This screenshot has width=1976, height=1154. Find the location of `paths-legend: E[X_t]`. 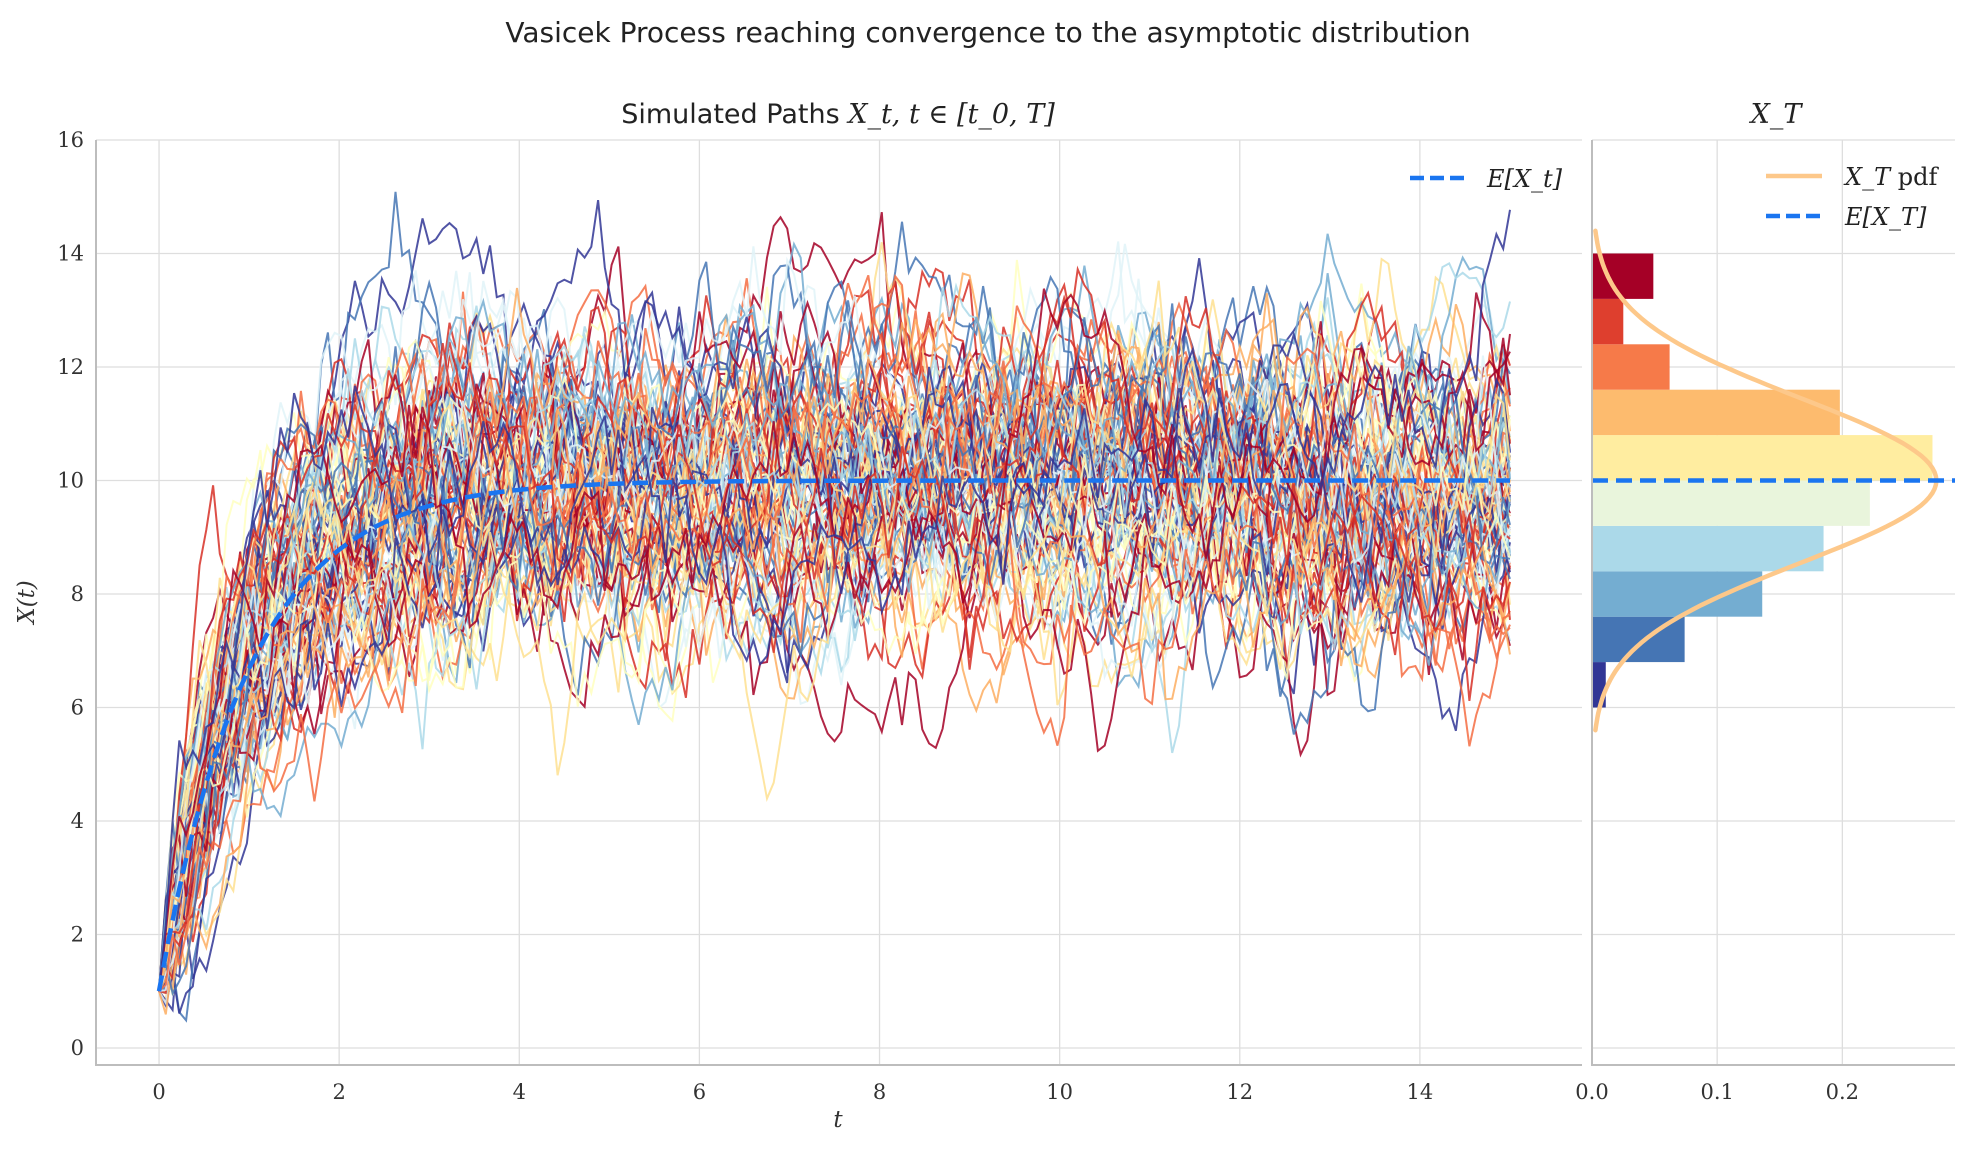

paths-legend: E[X_t] is located at coordinates (1486, 179).